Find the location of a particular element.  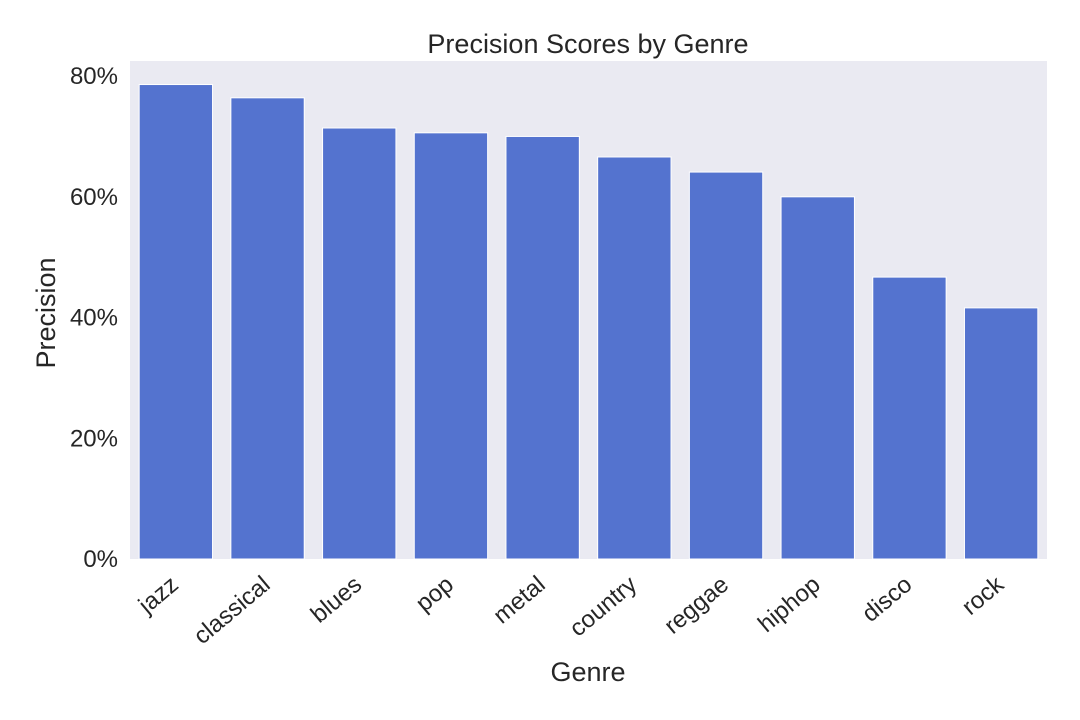

y-tick-label: 60% is located at coordinates (94, 197).